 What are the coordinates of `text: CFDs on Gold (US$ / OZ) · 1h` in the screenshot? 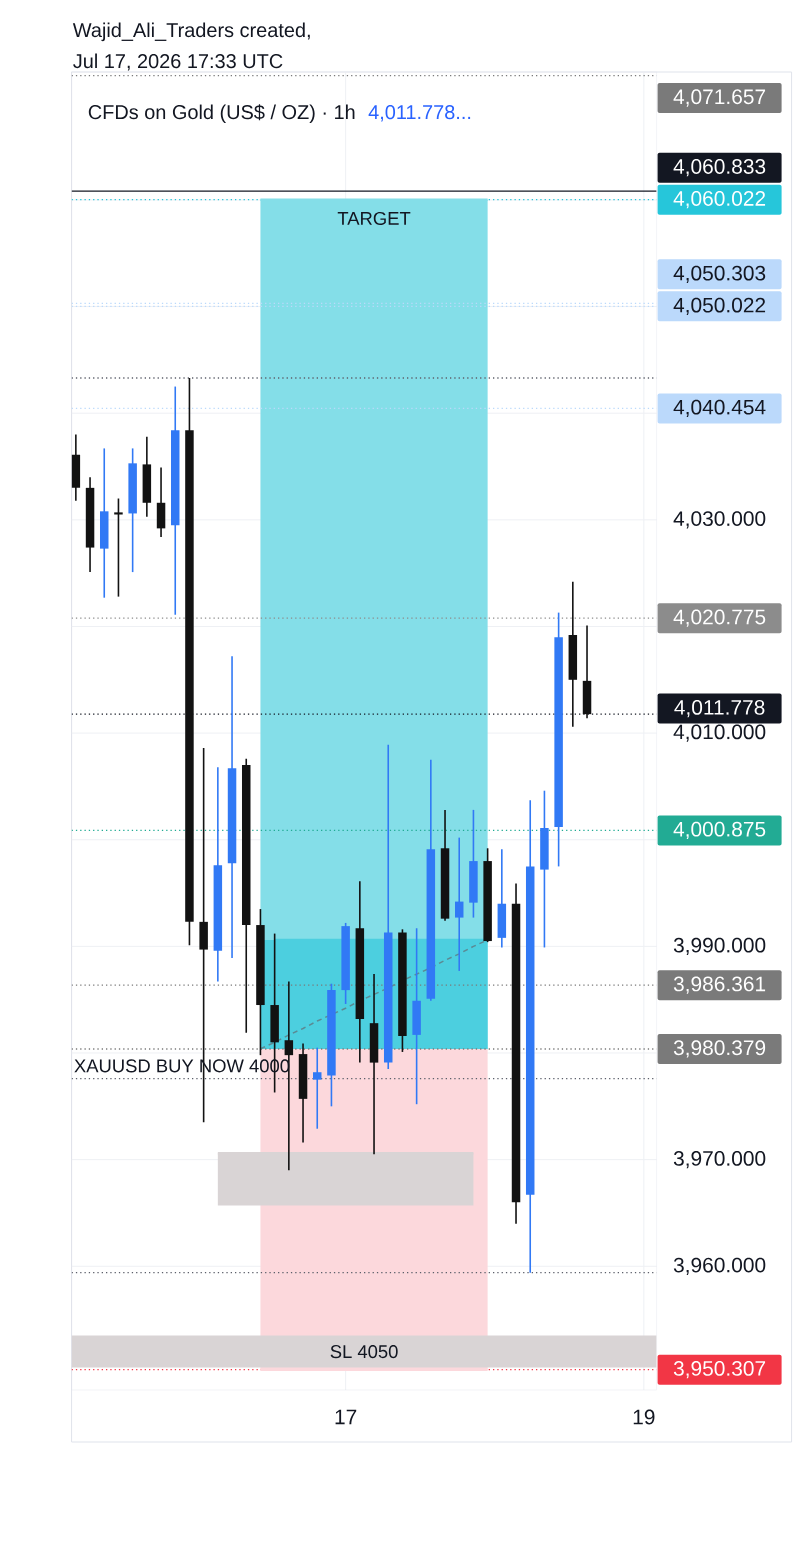 It's located at (222, 114).